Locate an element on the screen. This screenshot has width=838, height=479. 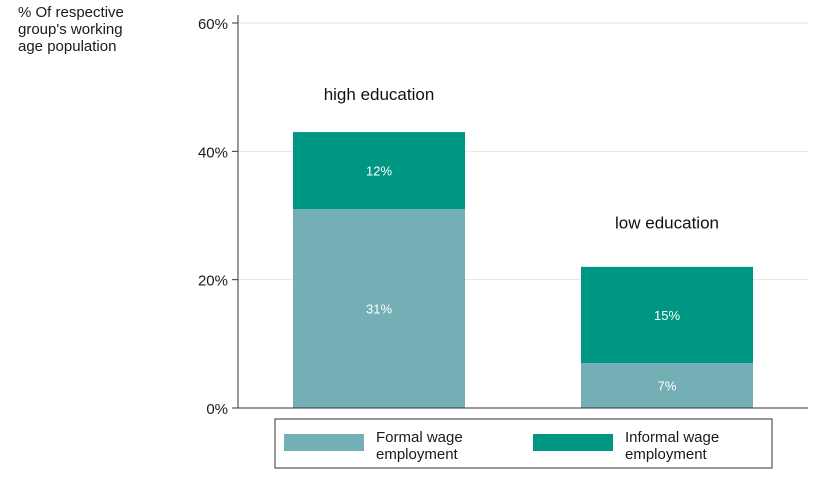
category-label: high education is located at coordinates (379, 94).